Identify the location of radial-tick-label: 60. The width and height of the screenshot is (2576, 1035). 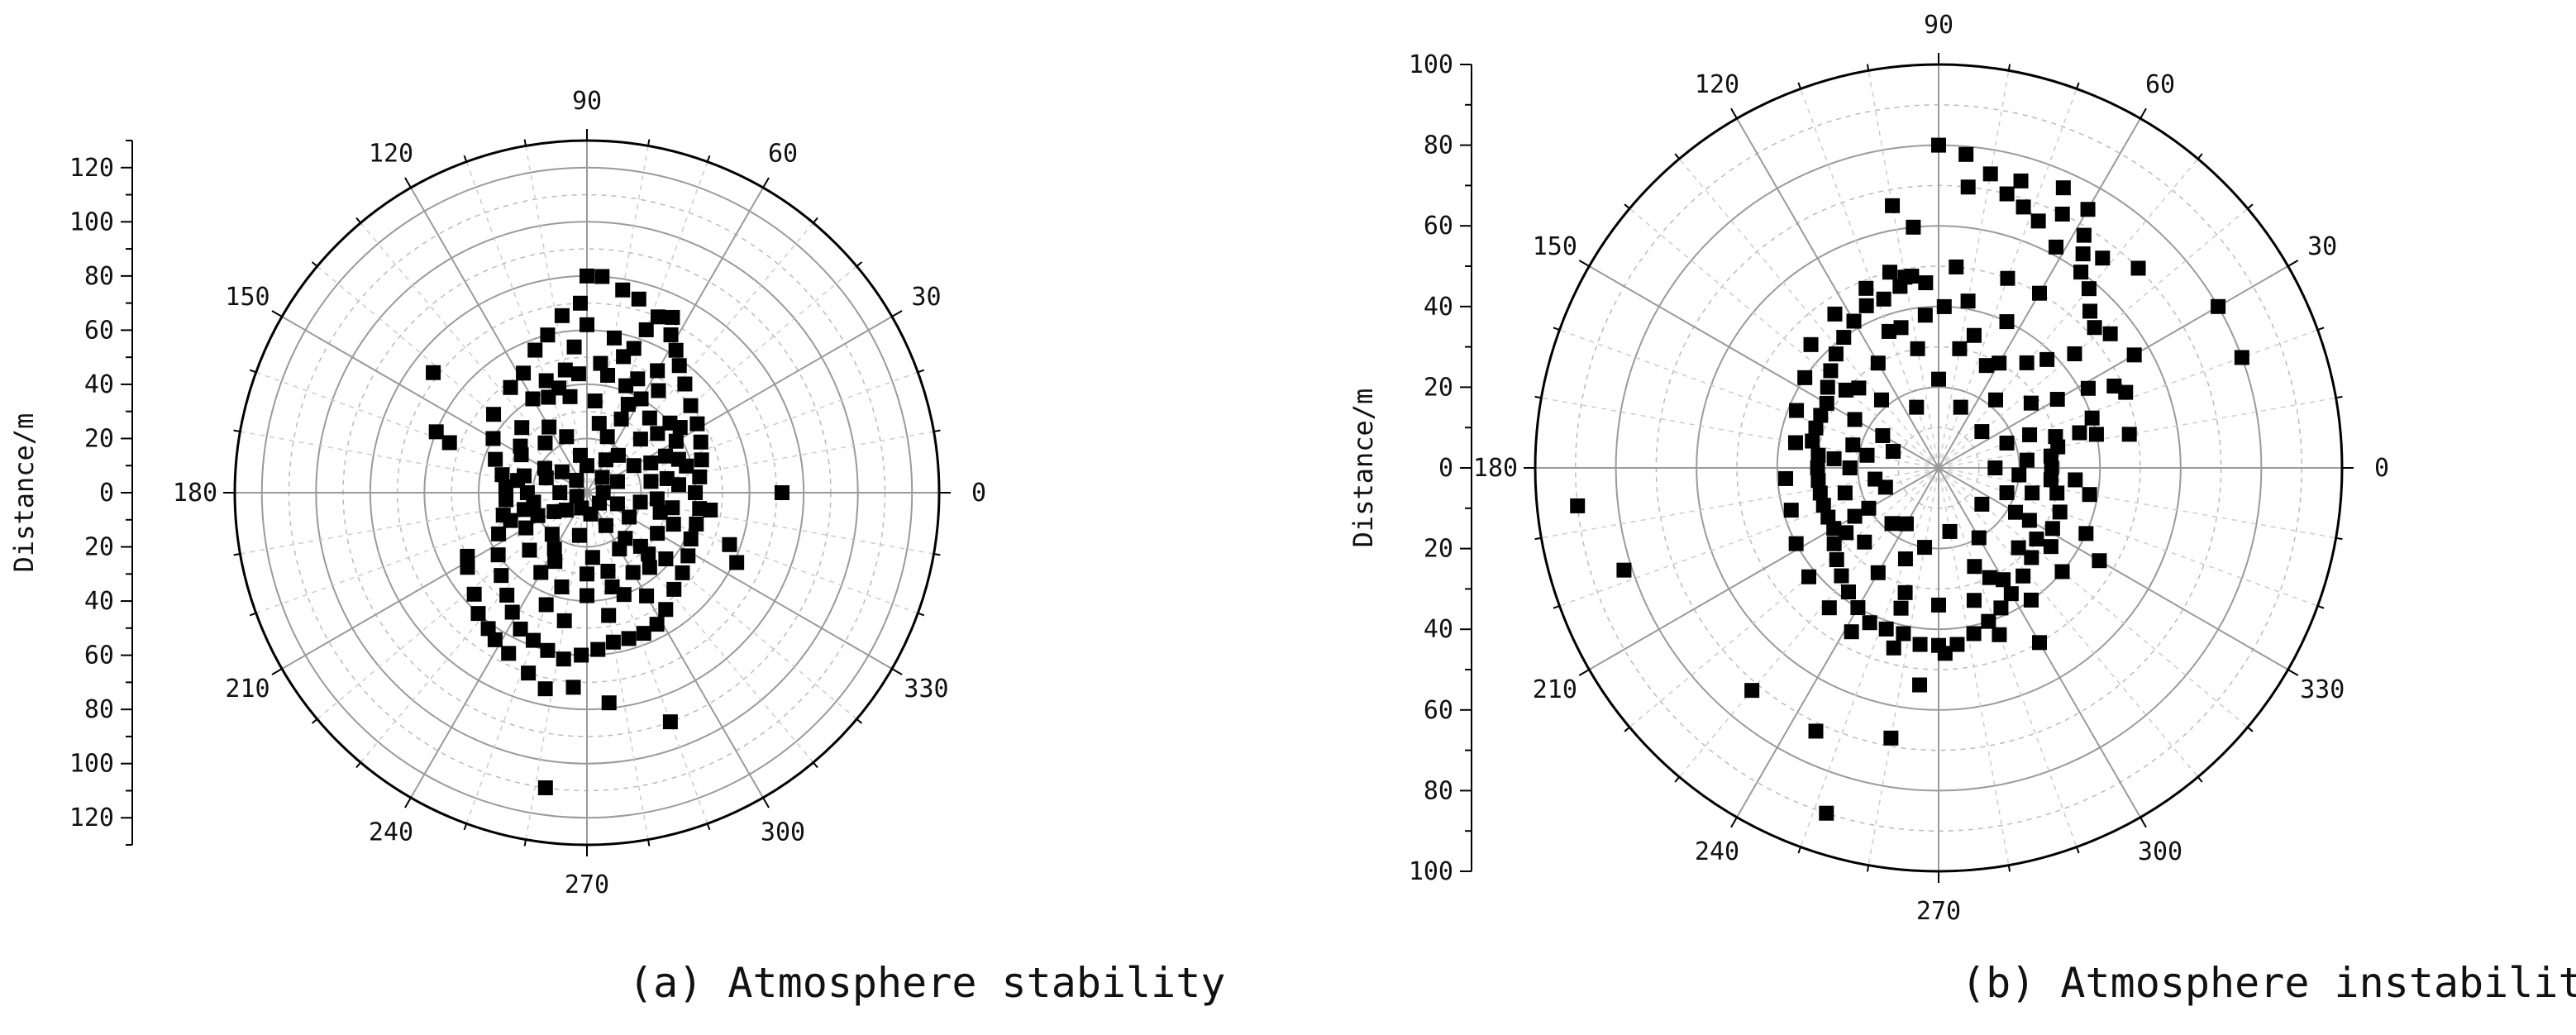
(99, 330).